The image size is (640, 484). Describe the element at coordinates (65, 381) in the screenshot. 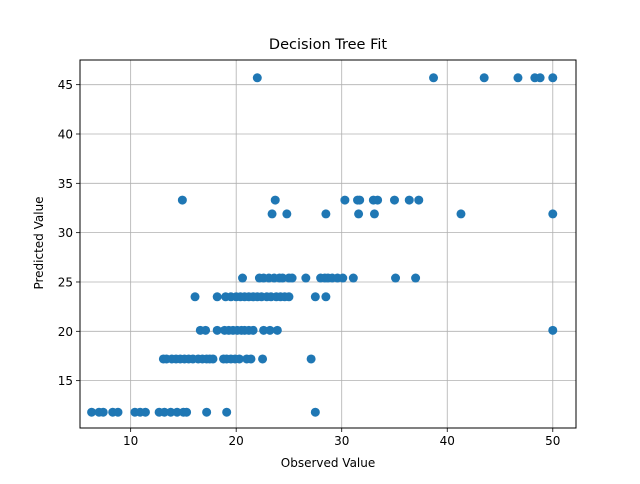

I see `y-tick-label: 15` at that location.